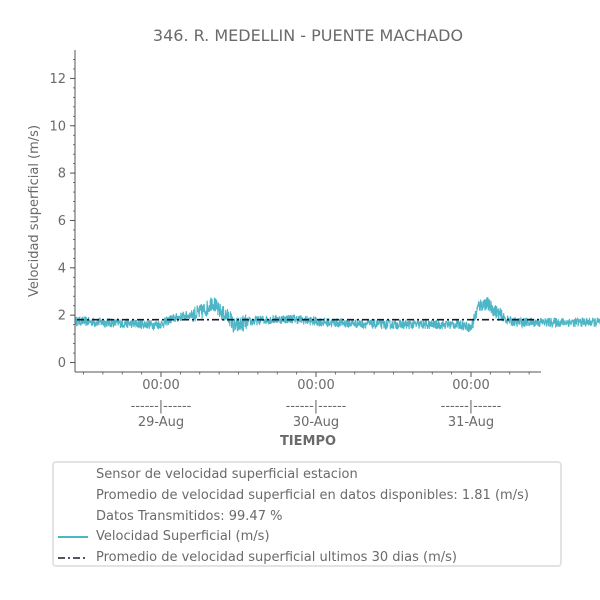  Describe the element at coordinates (57, 79) in the screenshot. I see `y-tick-label: 12` at that location.